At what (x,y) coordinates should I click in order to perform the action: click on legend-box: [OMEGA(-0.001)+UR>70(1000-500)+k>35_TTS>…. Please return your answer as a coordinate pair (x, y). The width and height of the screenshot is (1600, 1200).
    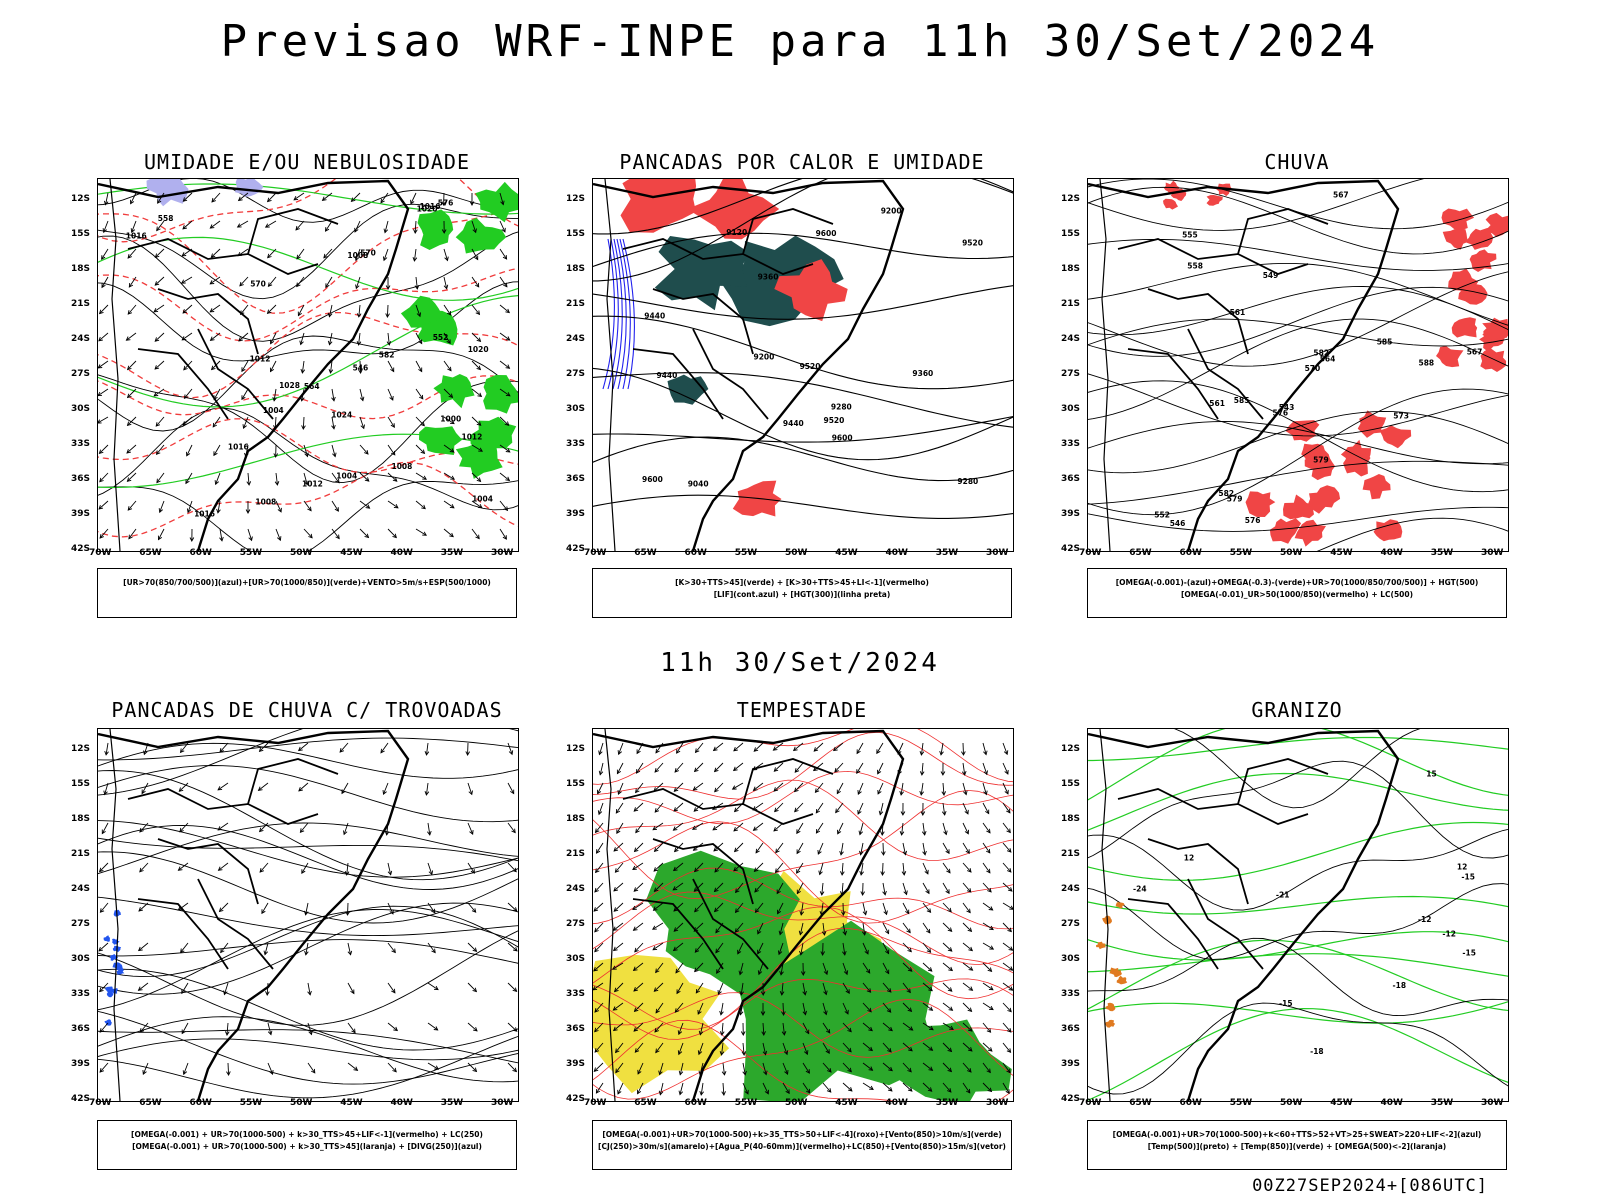
    Looking at the image, I should click on (802, 1145).